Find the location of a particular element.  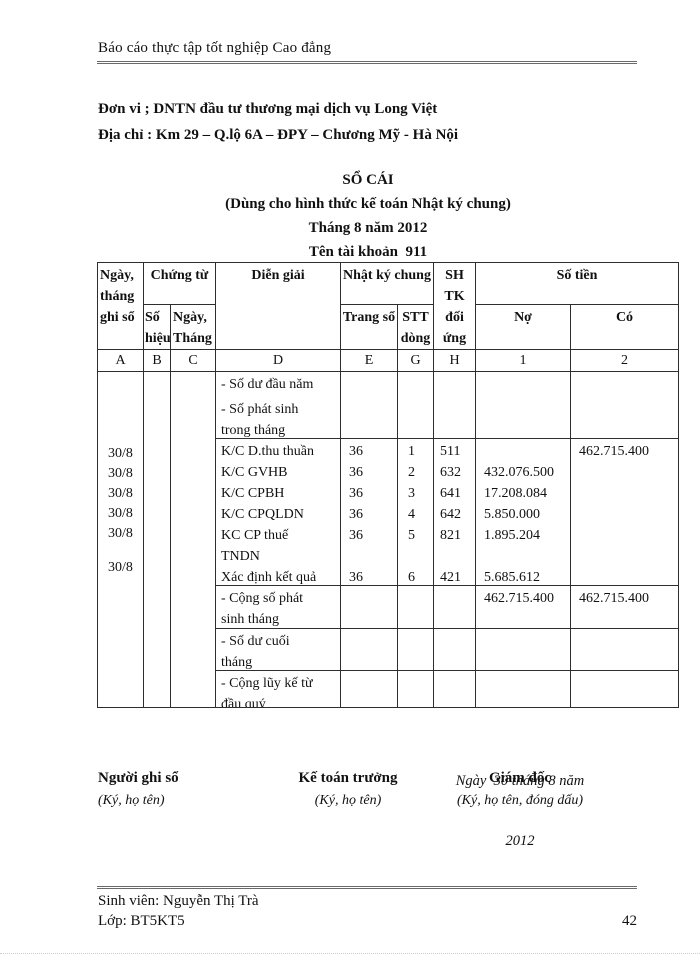

letter-cell: C is located at coordinates (192, 360).